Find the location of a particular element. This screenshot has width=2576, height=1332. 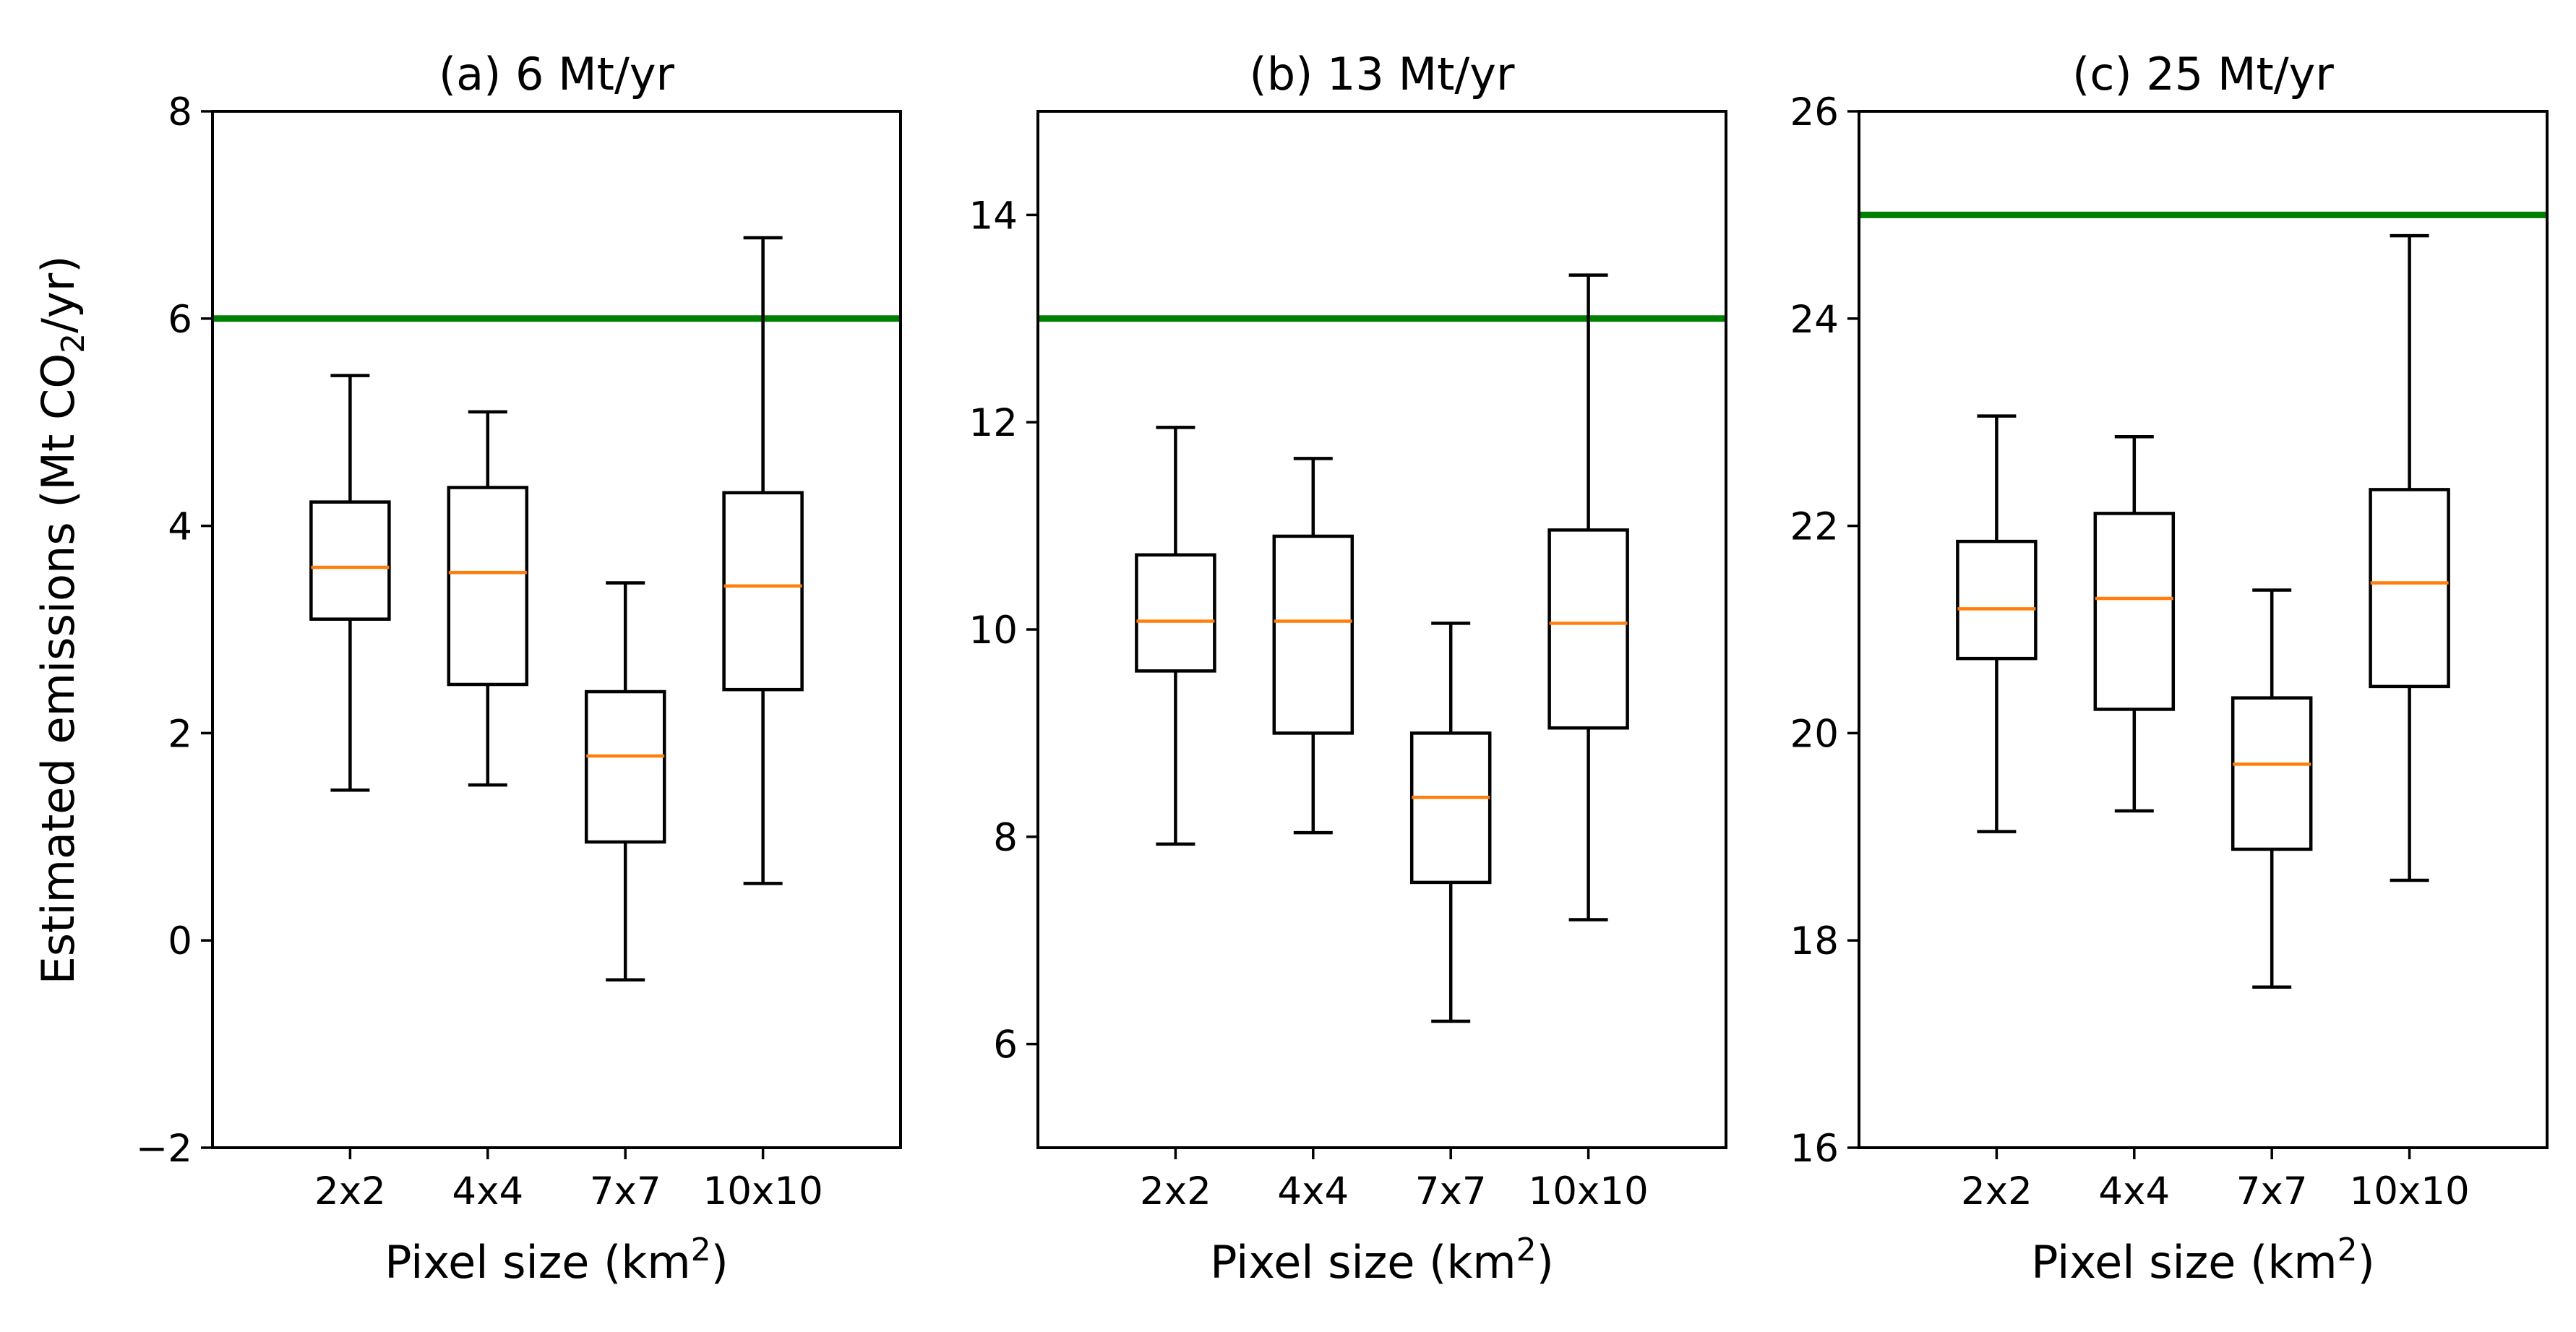

y-tick-label: 24 is located at coordinates (1814, 320).